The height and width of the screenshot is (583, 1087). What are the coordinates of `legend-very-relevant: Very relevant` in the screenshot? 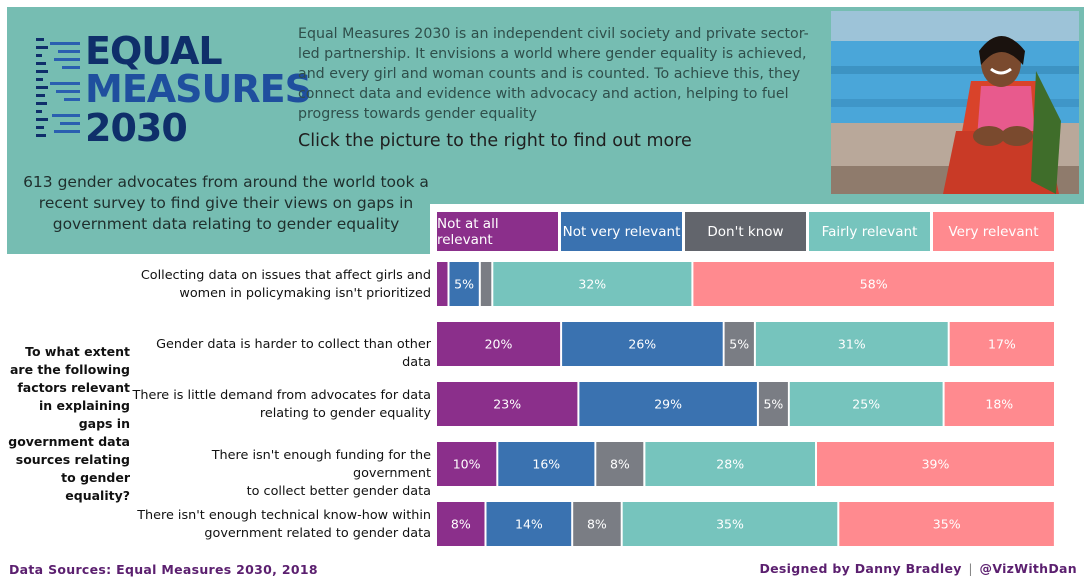 It's located at (993, 231).